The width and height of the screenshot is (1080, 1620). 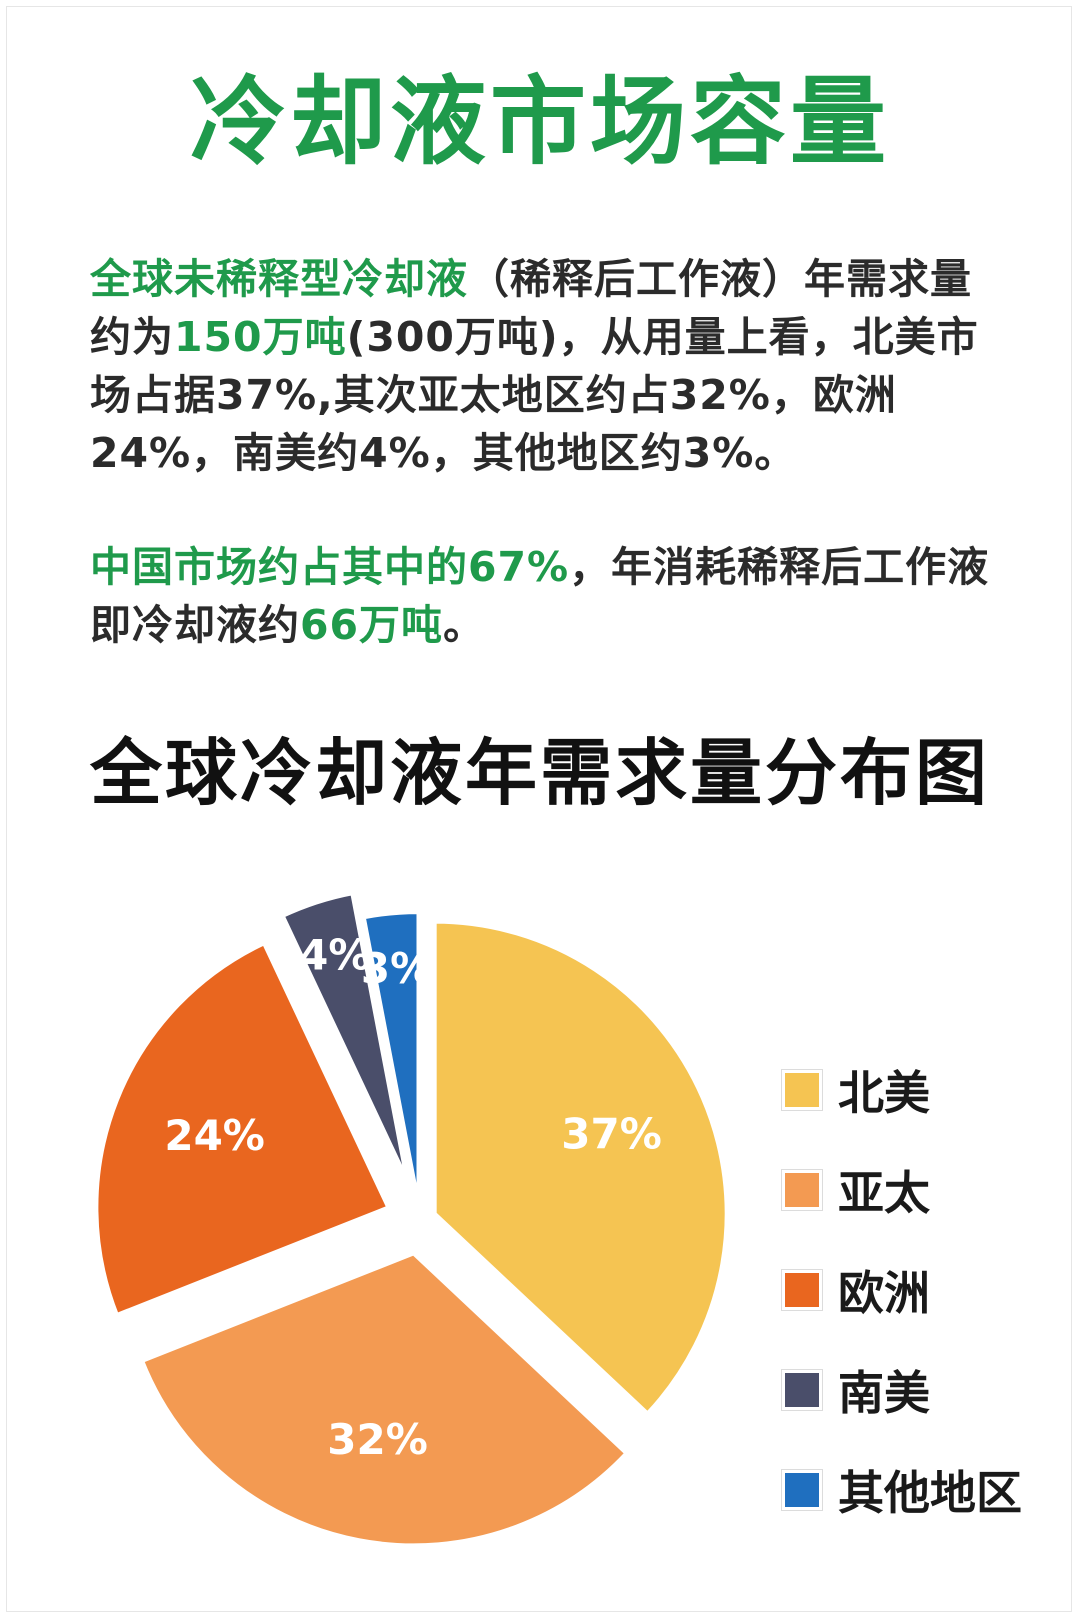 I want to click on china-text-1: ，年消耗稀释后工作液即冷却液约, so click(x=540, y=596).